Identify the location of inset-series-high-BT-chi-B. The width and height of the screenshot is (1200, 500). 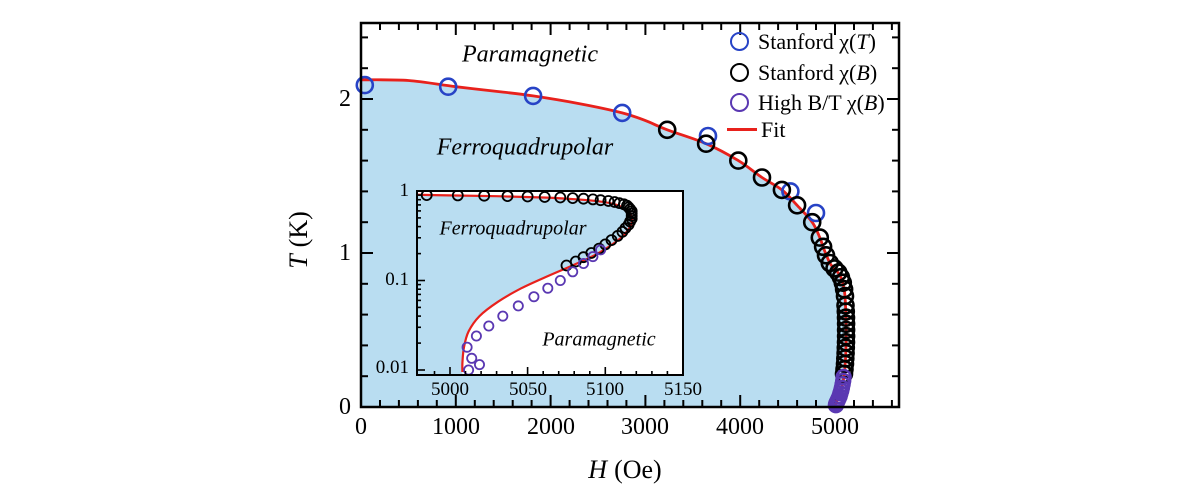
(534, 309).